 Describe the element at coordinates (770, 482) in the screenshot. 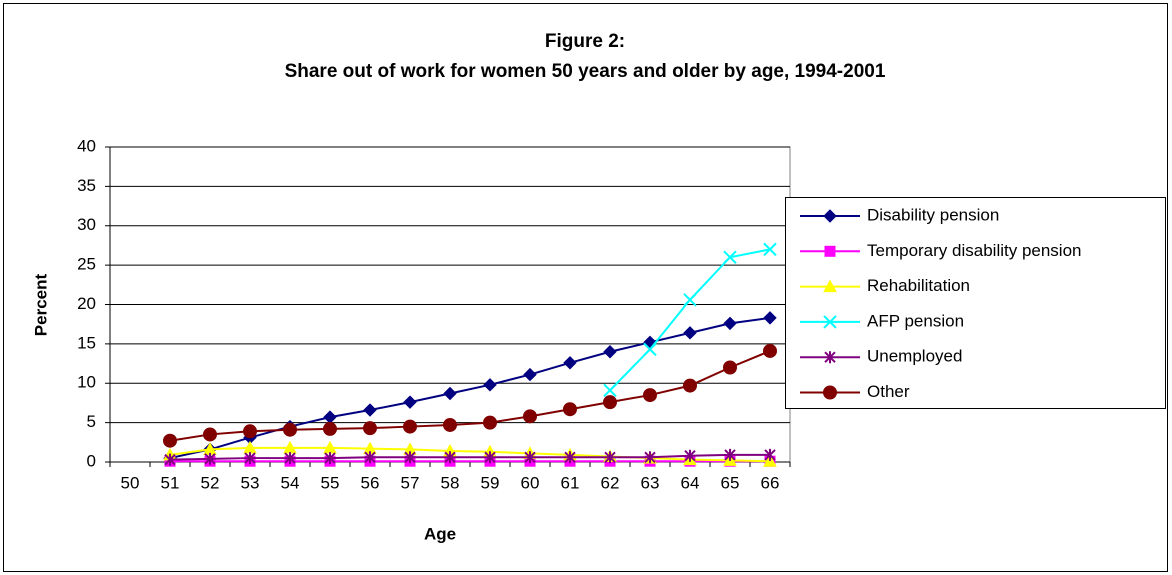

I see `x-tick-label: 66` at that location.